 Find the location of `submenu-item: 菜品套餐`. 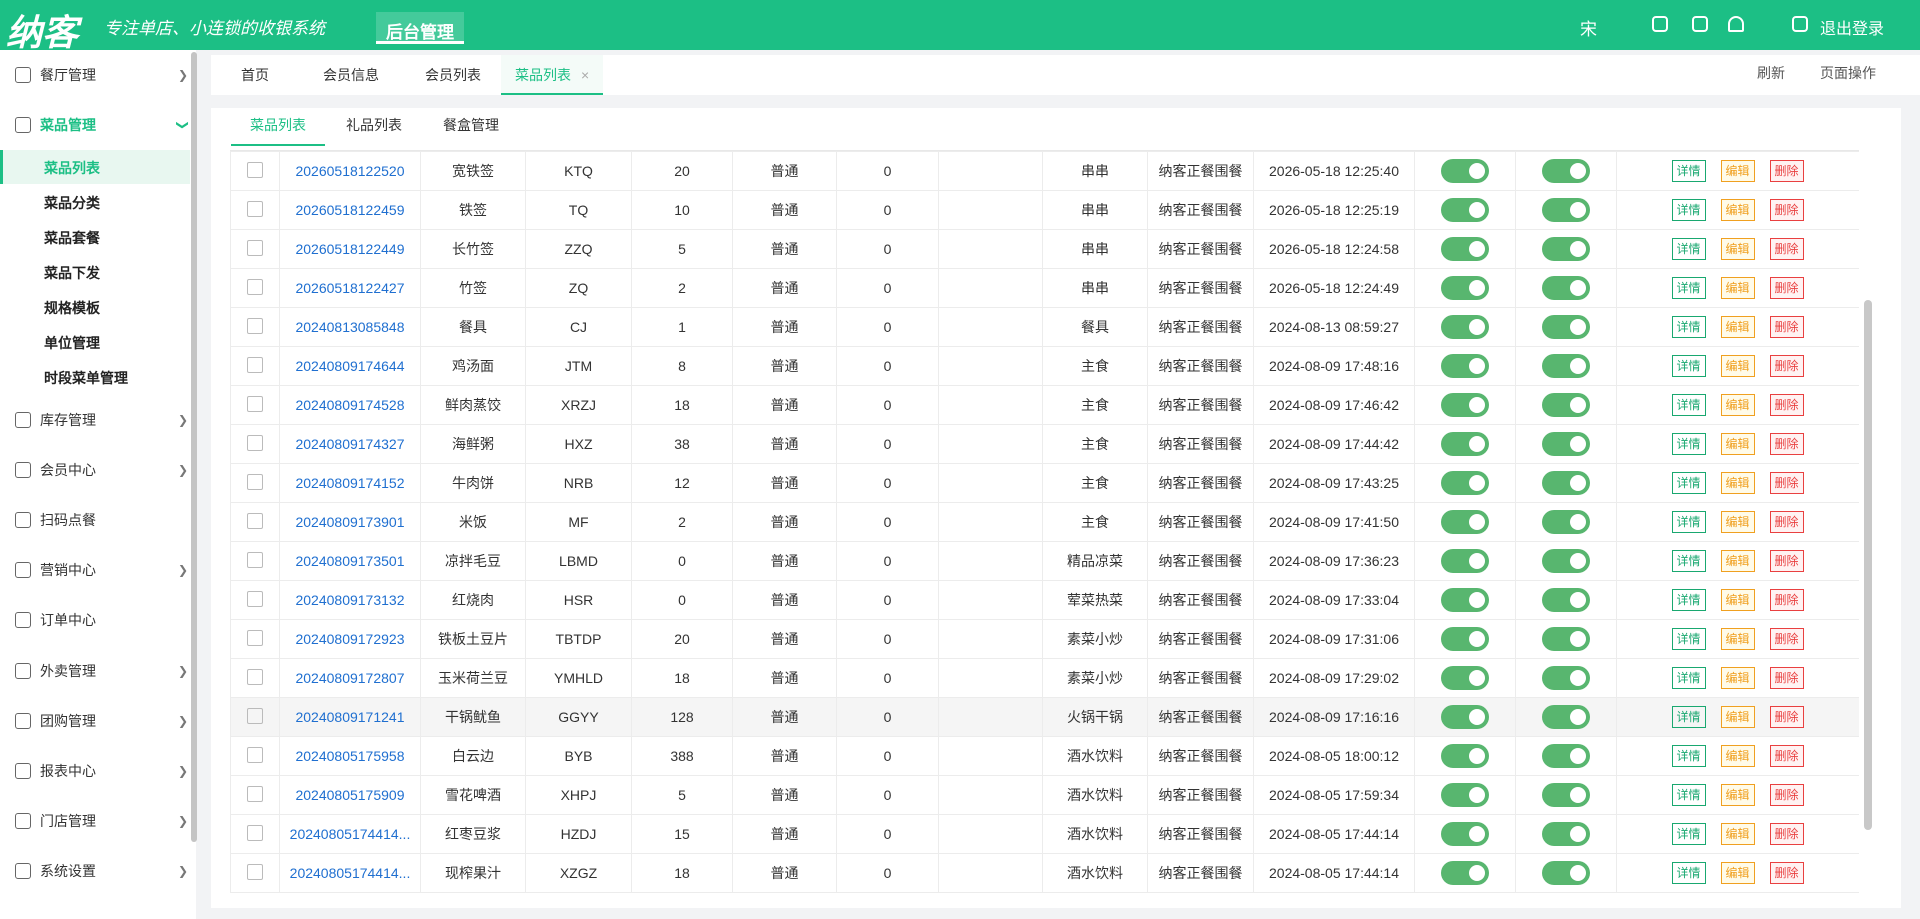

submenu-item: 菜品套餐 is located at coordinates (72, 238).